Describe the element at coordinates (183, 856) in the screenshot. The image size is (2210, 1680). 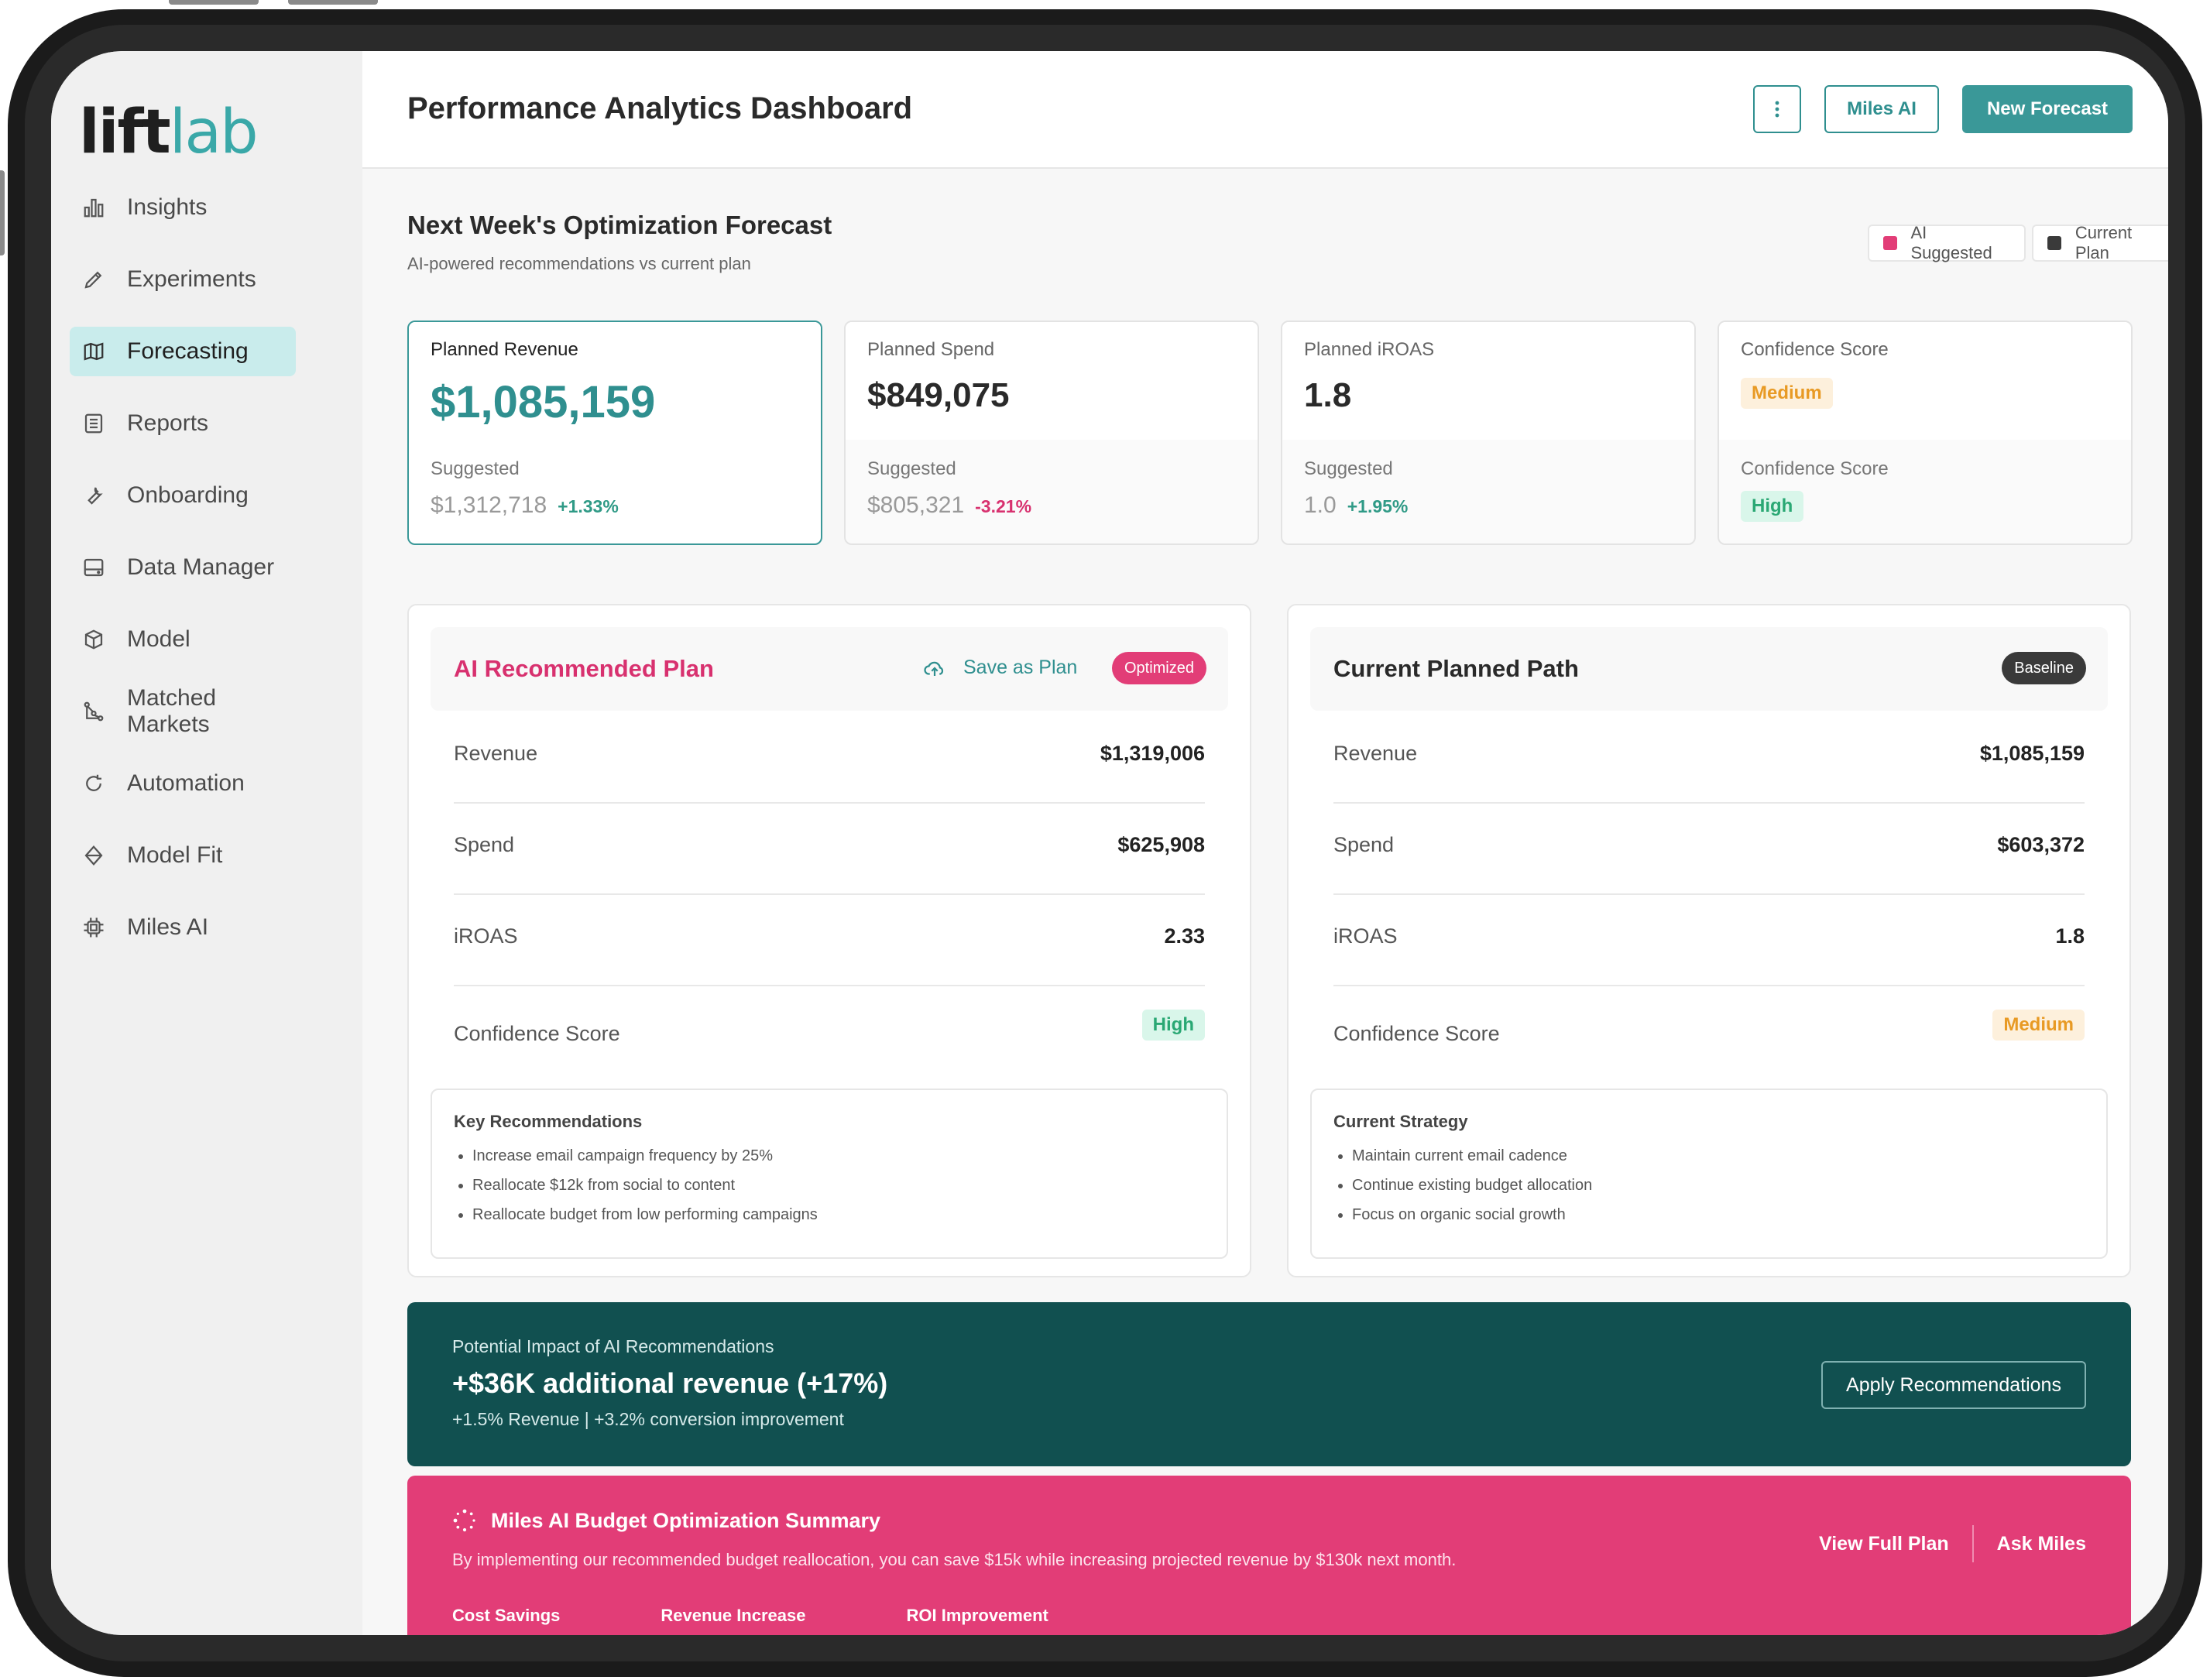
I see `sidebar-item-model-fit: Model Fit` at that location.